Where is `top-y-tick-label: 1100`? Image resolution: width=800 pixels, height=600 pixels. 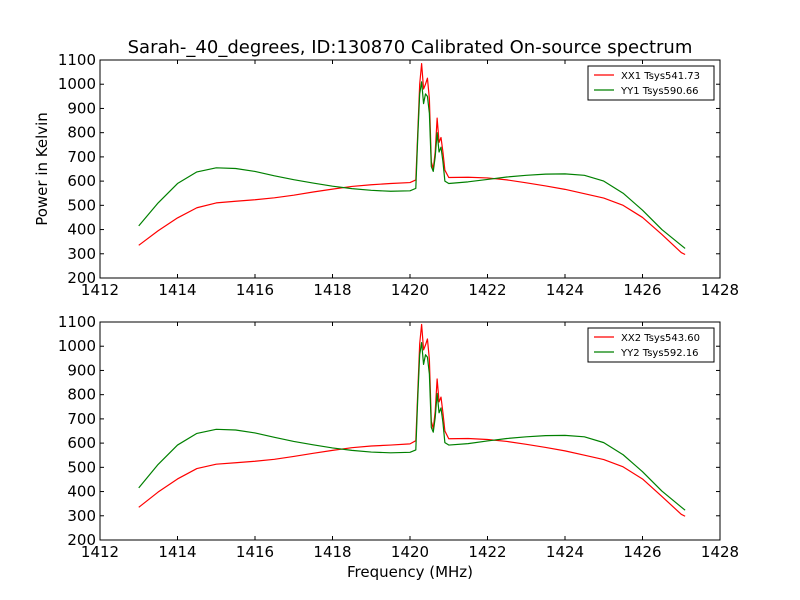
top-y-tick-label: 1100 is located at coordinates (77, 60).